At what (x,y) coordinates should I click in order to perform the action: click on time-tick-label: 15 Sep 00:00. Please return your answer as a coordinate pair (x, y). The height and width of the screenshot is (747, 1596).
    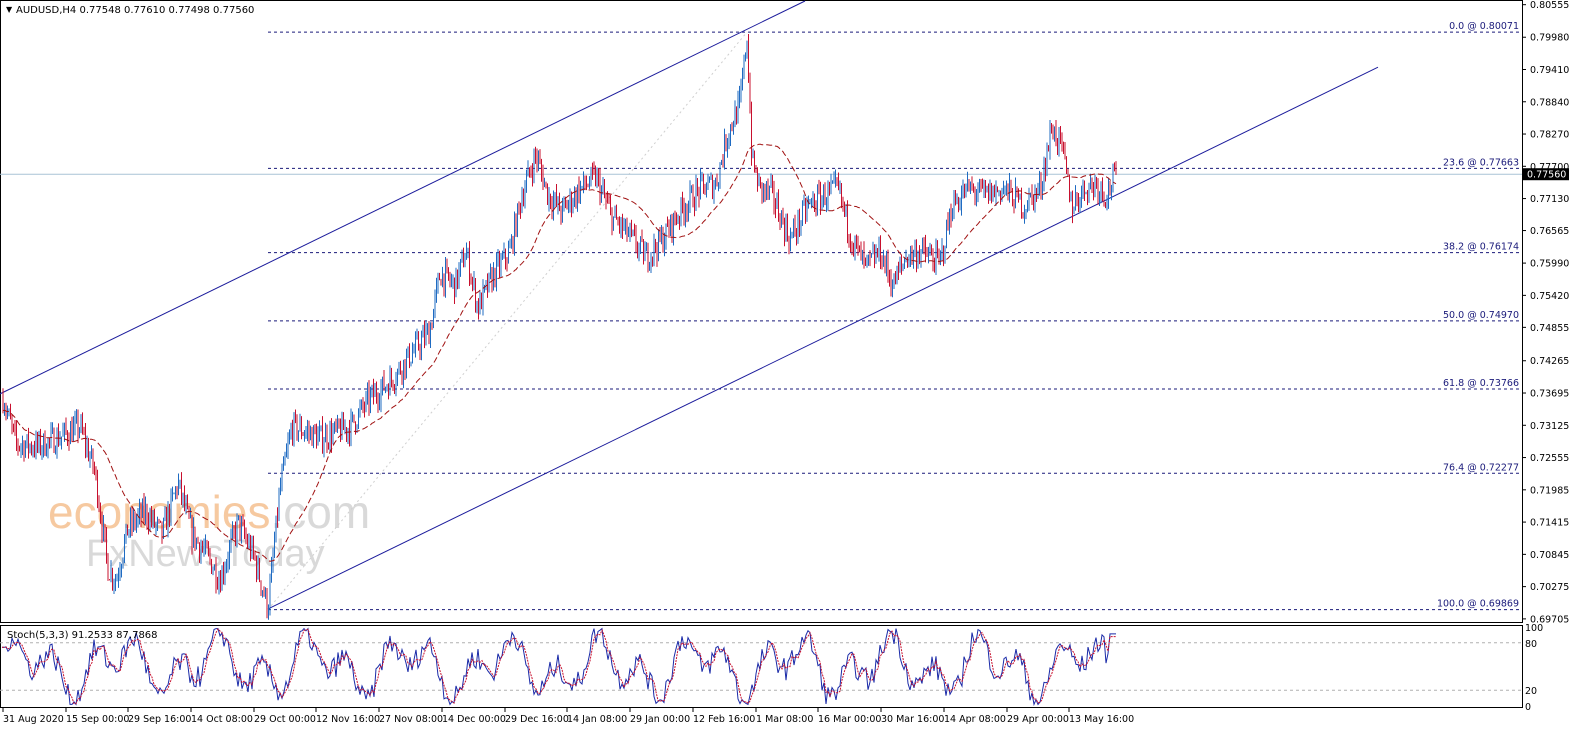
    Looking at the image, I should click on (97, 719).